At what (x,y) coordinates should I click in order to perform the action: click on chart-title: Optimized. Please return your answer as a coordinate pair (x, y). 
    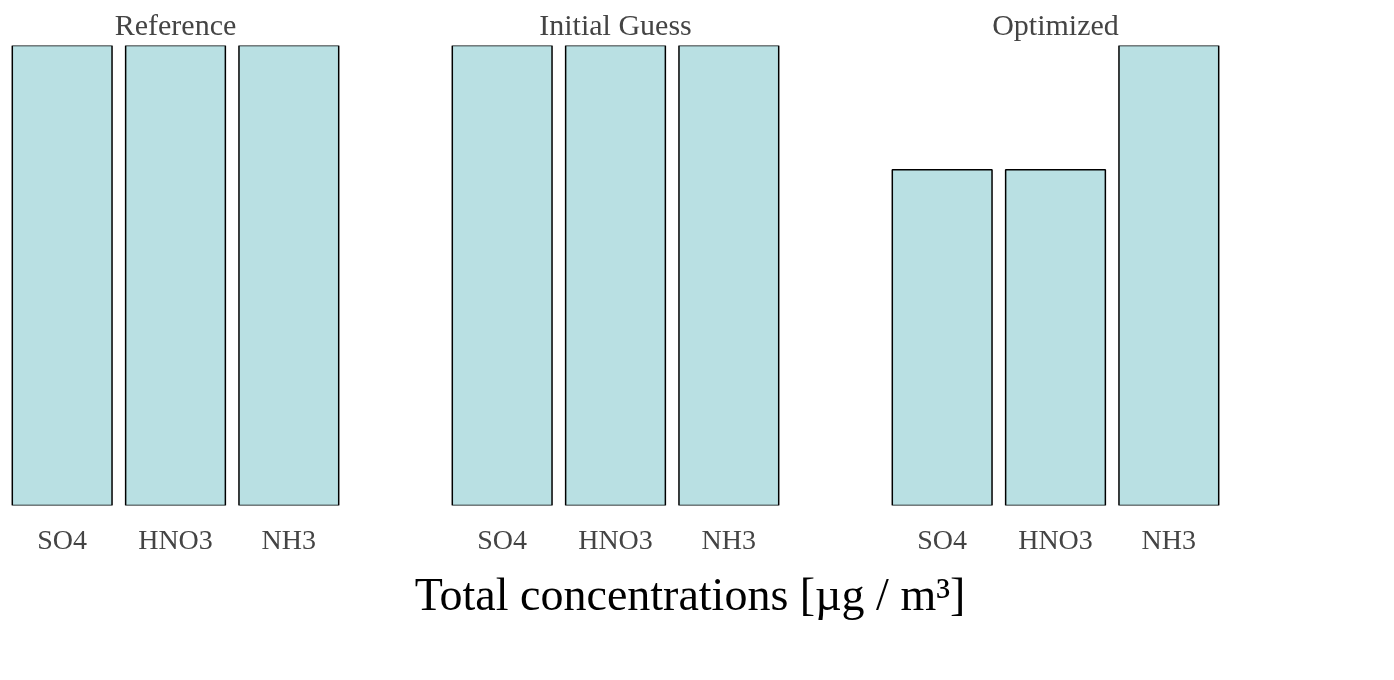
    Looking at the image, I should click on (1055, 24).